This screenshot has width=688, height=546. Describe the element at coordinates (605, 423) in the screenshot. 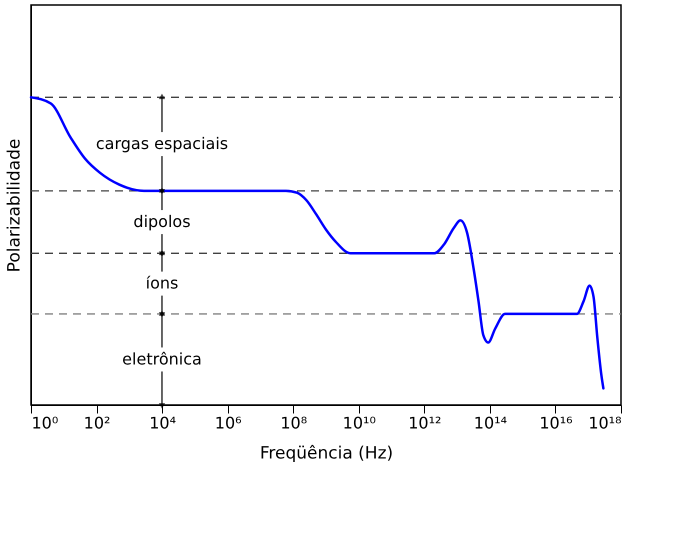

I see `x-tick-label: 10¹⁸` at that location.